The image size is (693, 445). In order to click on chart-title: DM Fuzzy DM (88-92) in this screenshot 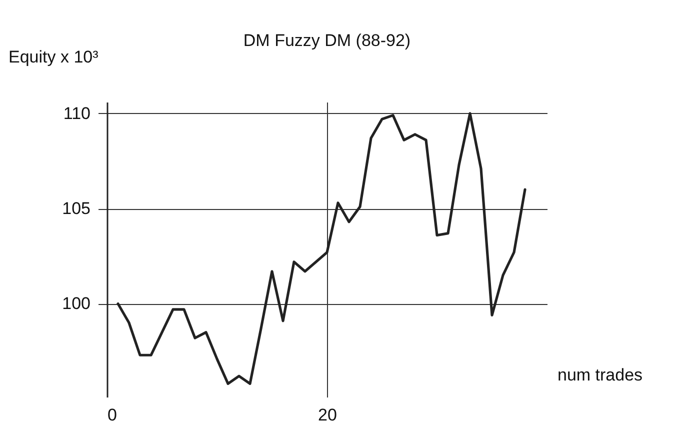, I will do `click(327, 40)`.